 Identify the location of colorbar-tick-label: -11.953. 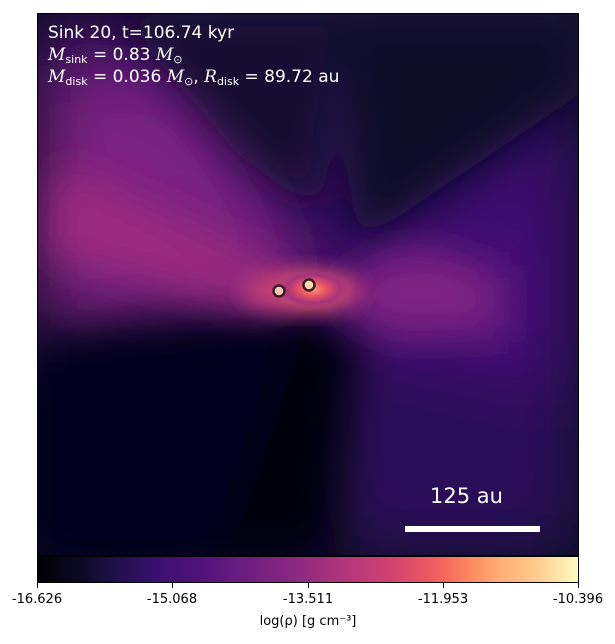
(443, 599).